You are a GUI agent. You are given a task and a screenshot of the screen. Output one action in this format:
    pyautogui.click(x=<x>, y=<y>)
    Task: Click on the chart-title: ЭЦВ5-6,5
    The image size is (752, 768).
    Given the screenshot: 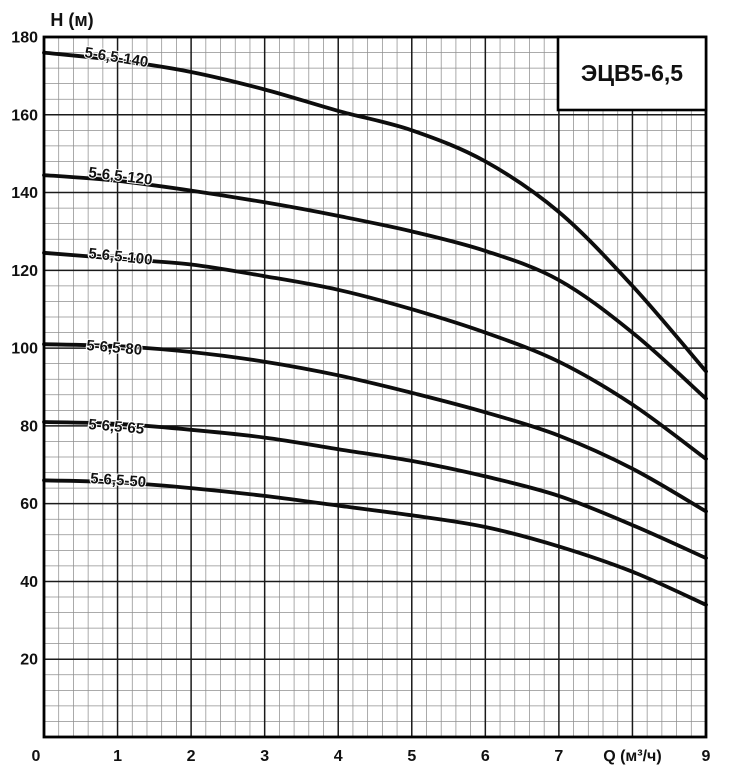 What is the action you would take?
    pyautogui.click(x=632, y=73)
    